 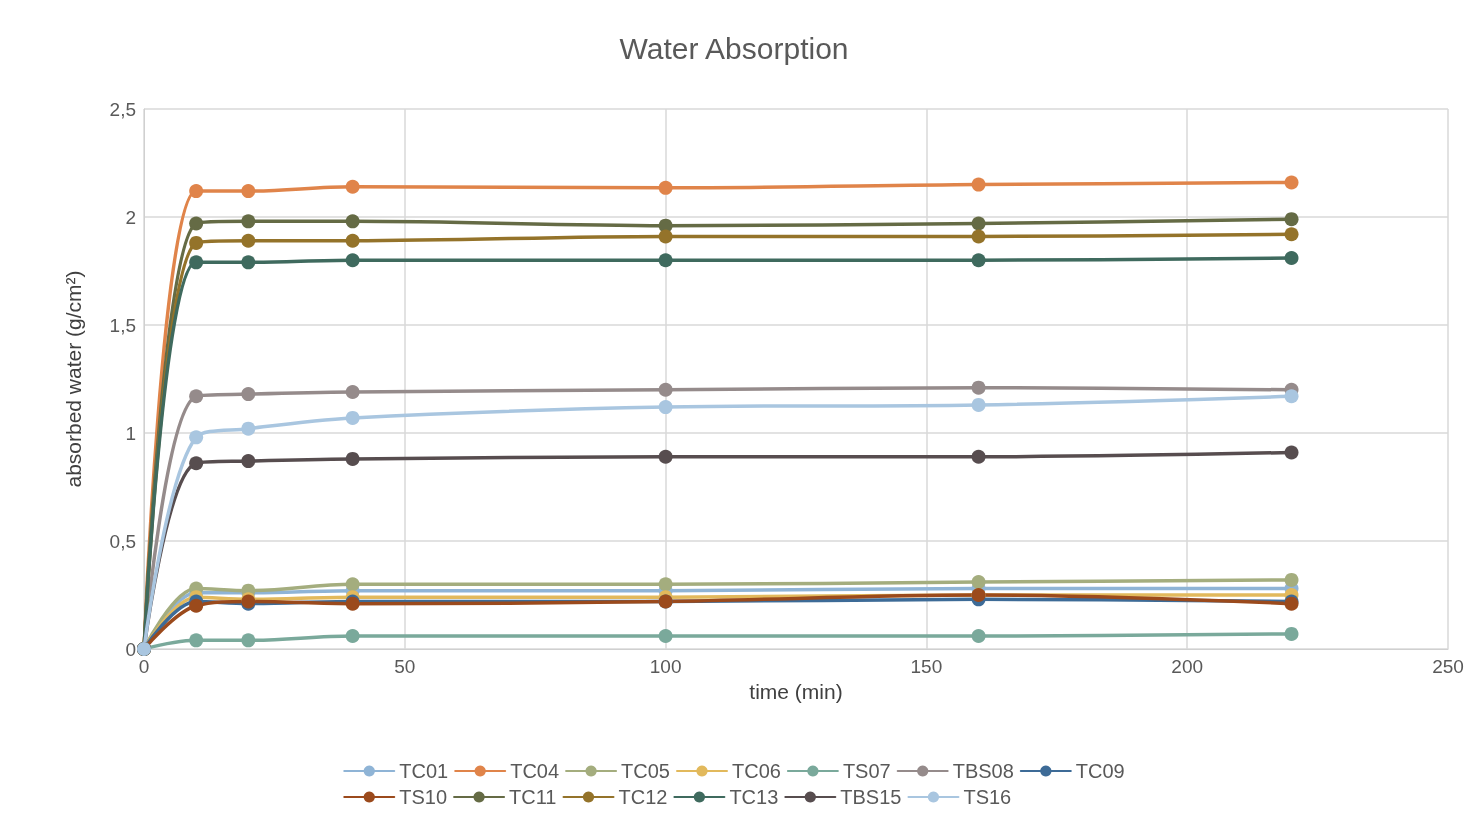 I want to click on legend-label: TC01, so click(x=424, y=771).